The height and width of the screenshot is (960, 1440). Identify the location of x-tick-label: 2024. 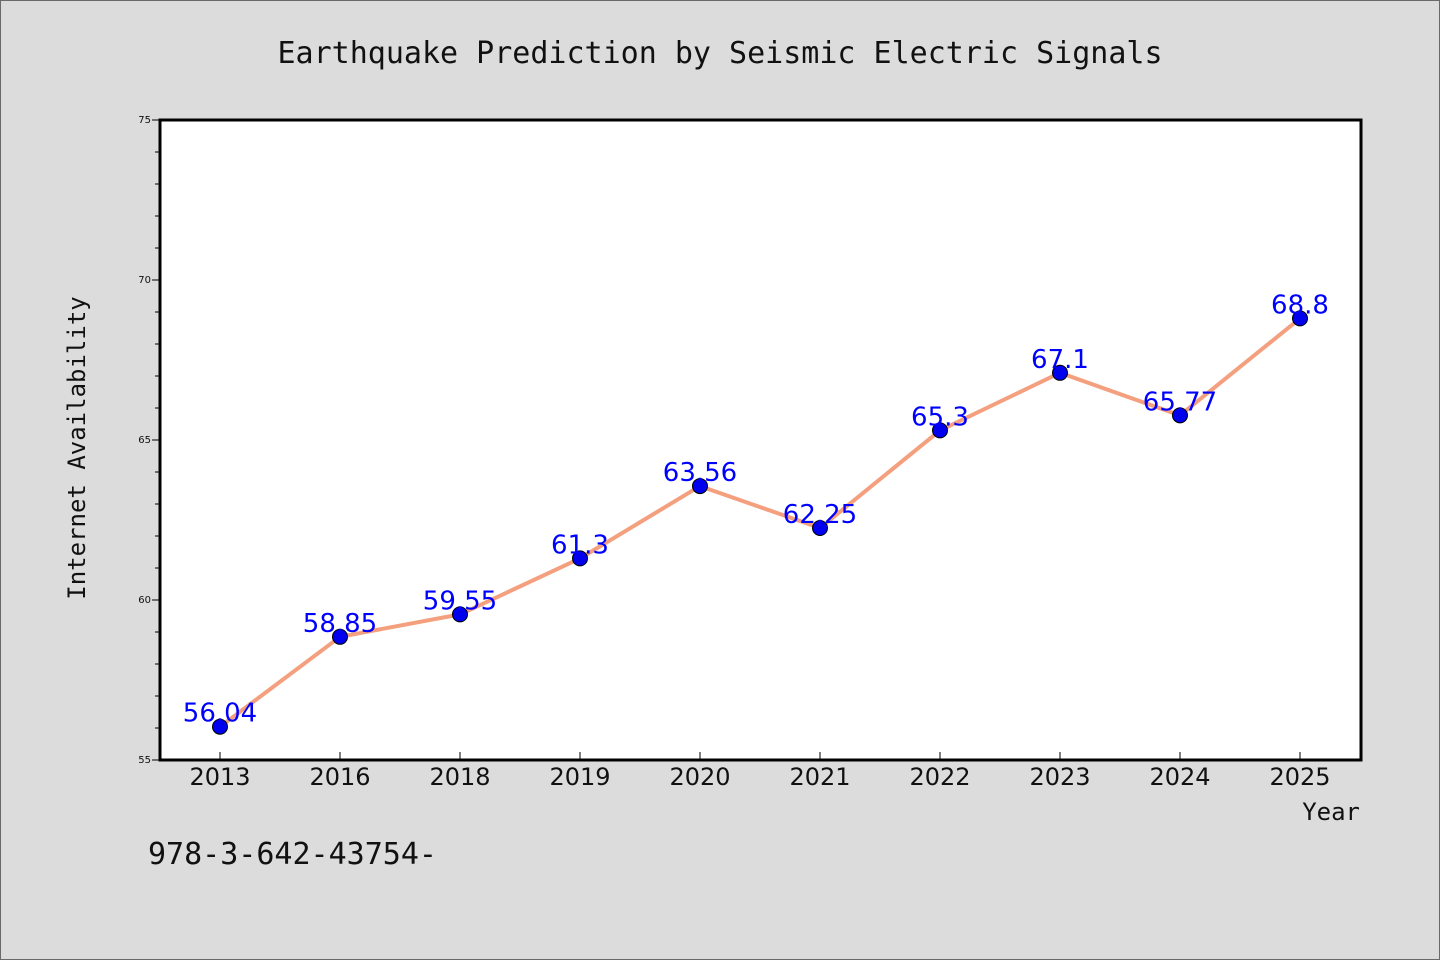
(1179, 777).